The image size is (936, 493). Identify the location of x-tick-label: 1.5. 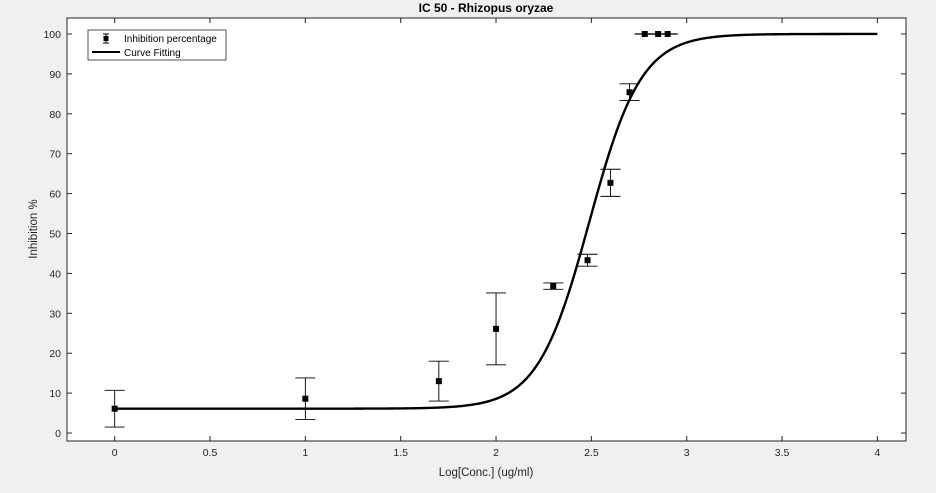
(400, 453).